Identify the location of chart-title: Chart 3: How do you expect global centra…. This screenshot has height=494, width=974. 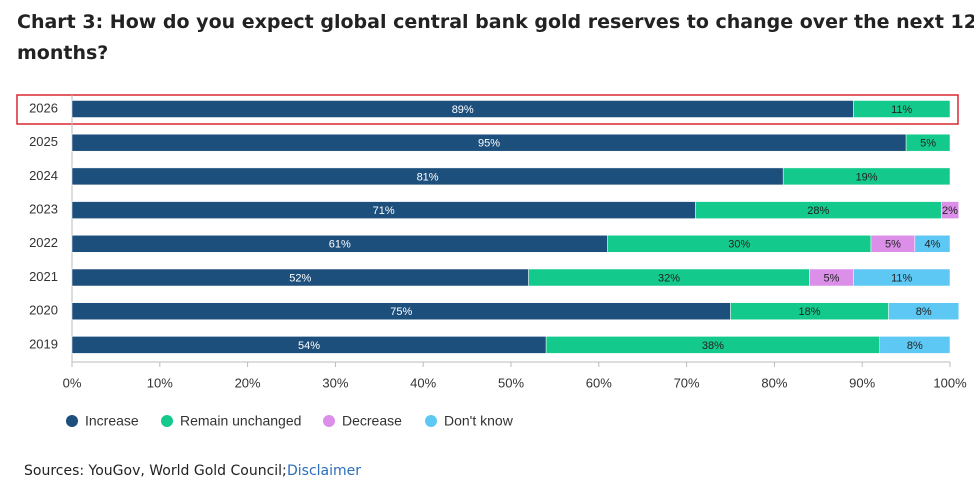
(495, 37).